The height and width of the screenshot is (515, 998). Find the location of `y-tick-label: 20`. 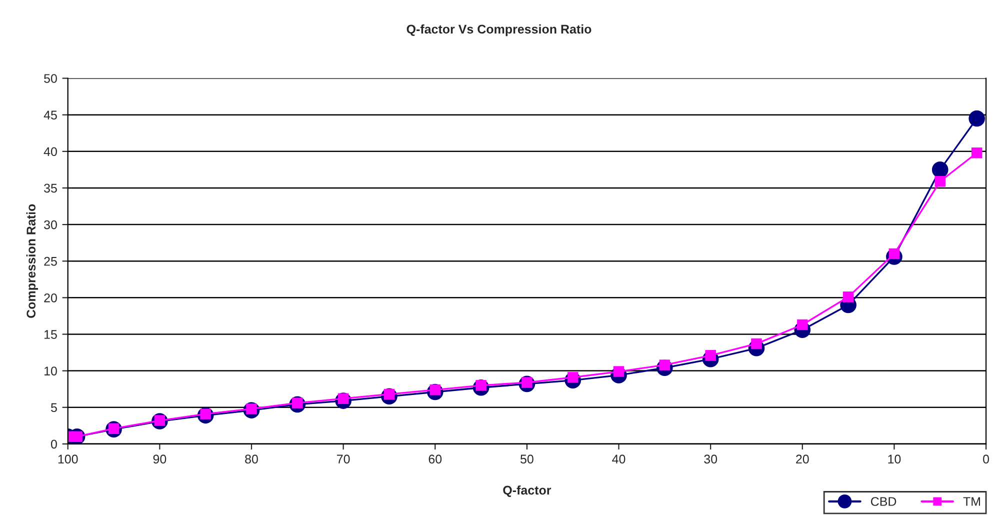

y-tick-label: 20 is located at coordinates (50, 297).